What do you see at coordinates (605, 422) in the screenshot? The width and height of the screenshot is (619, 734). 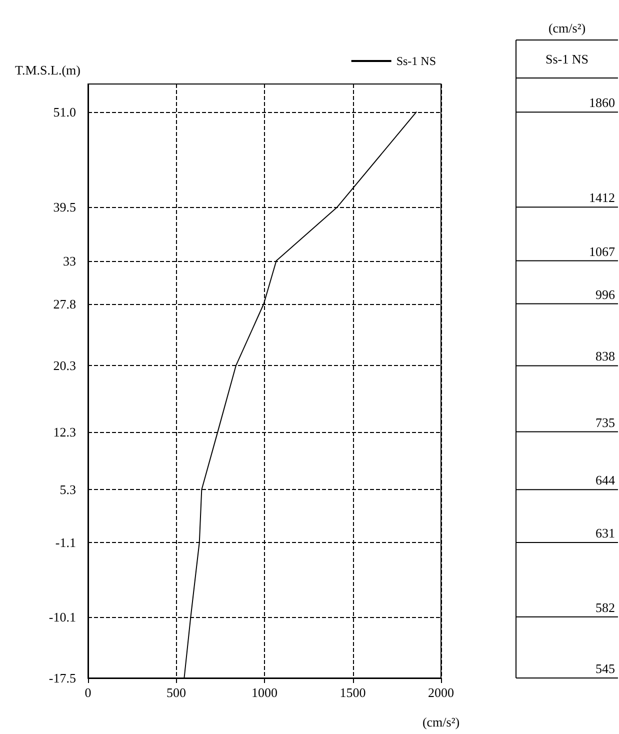 I see `text: 735` at bounding box center [605, 422].